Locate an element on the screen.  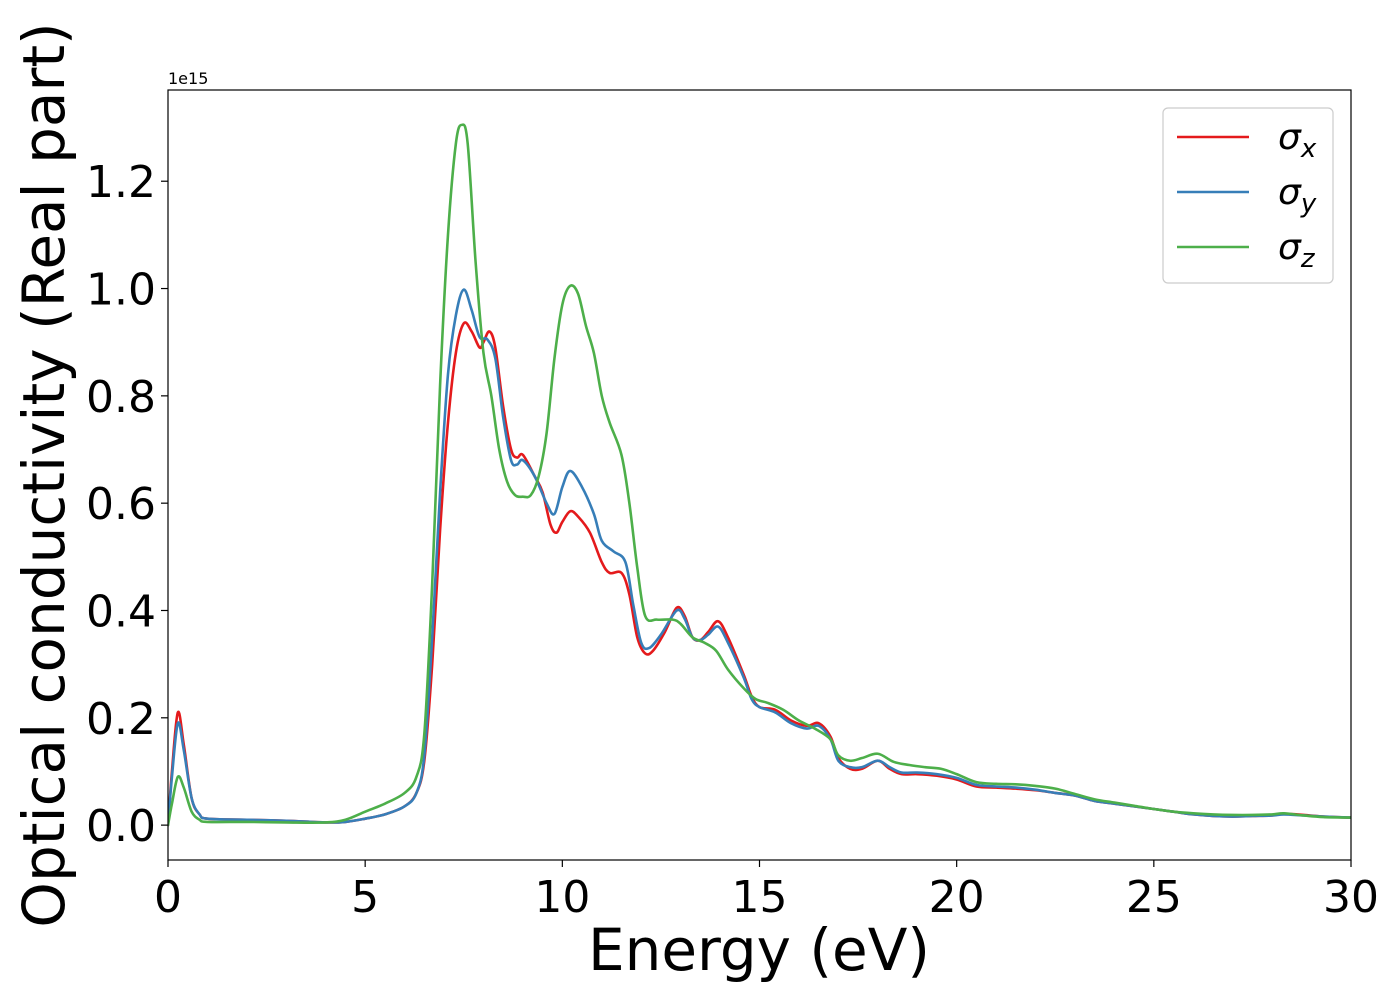
y-tick-label: 1.0 is located at coordinates (121, 290).